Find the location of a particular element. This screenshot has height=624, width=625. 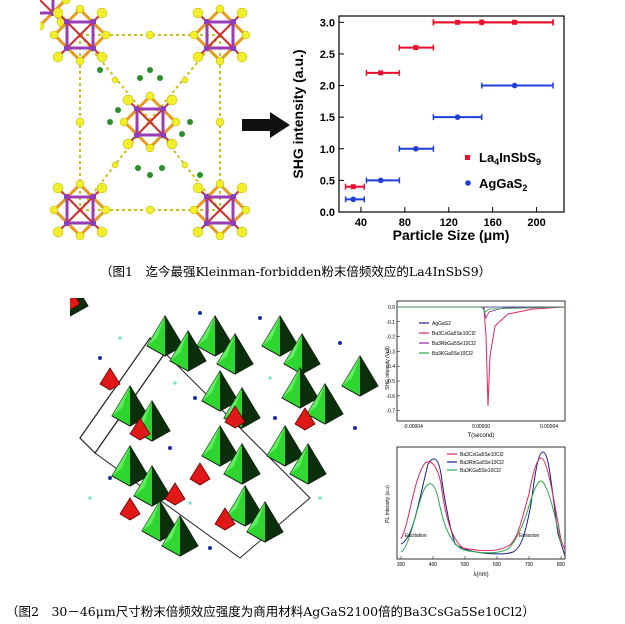

legend-marker-la4insbs9 is located at coordinates (467, 157).